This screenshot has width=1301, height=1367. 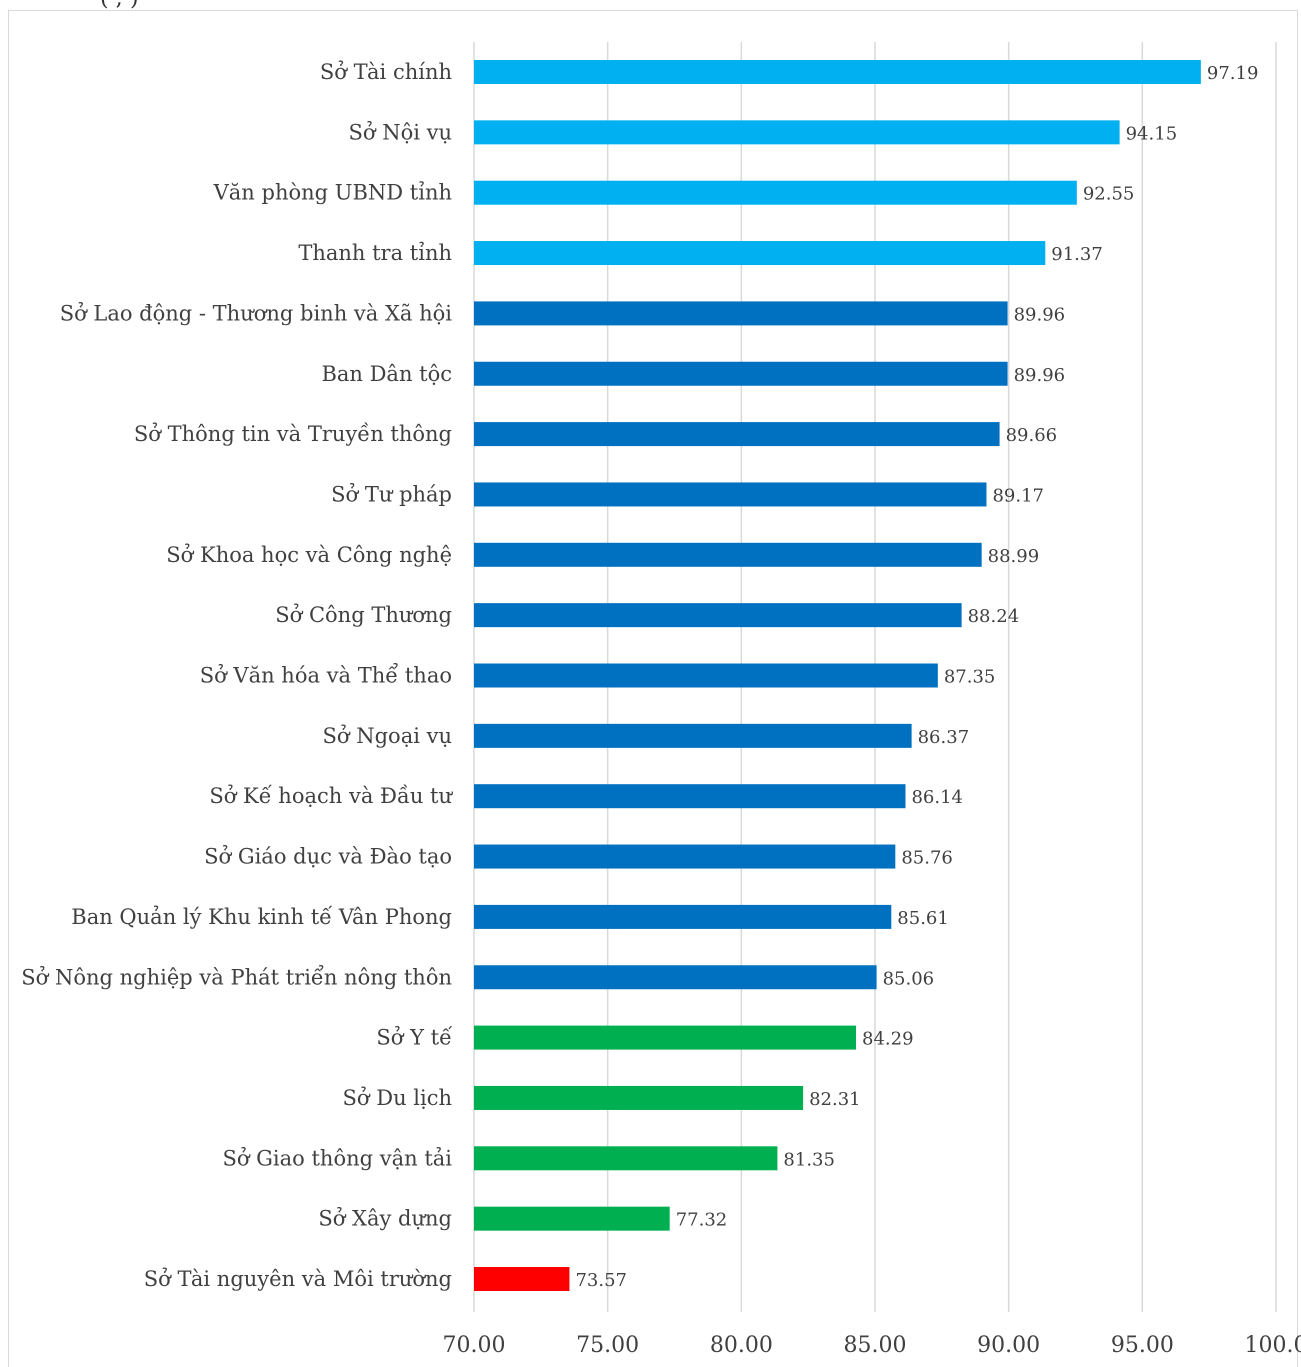 I want to click on value-label: 85.61, so click(x=923, y=918).